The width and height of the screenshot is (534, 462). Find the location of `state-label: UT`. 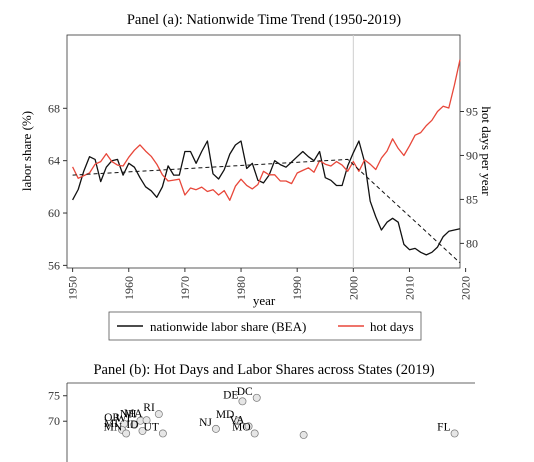

state-label: UT is located at coordinates (151, 427).